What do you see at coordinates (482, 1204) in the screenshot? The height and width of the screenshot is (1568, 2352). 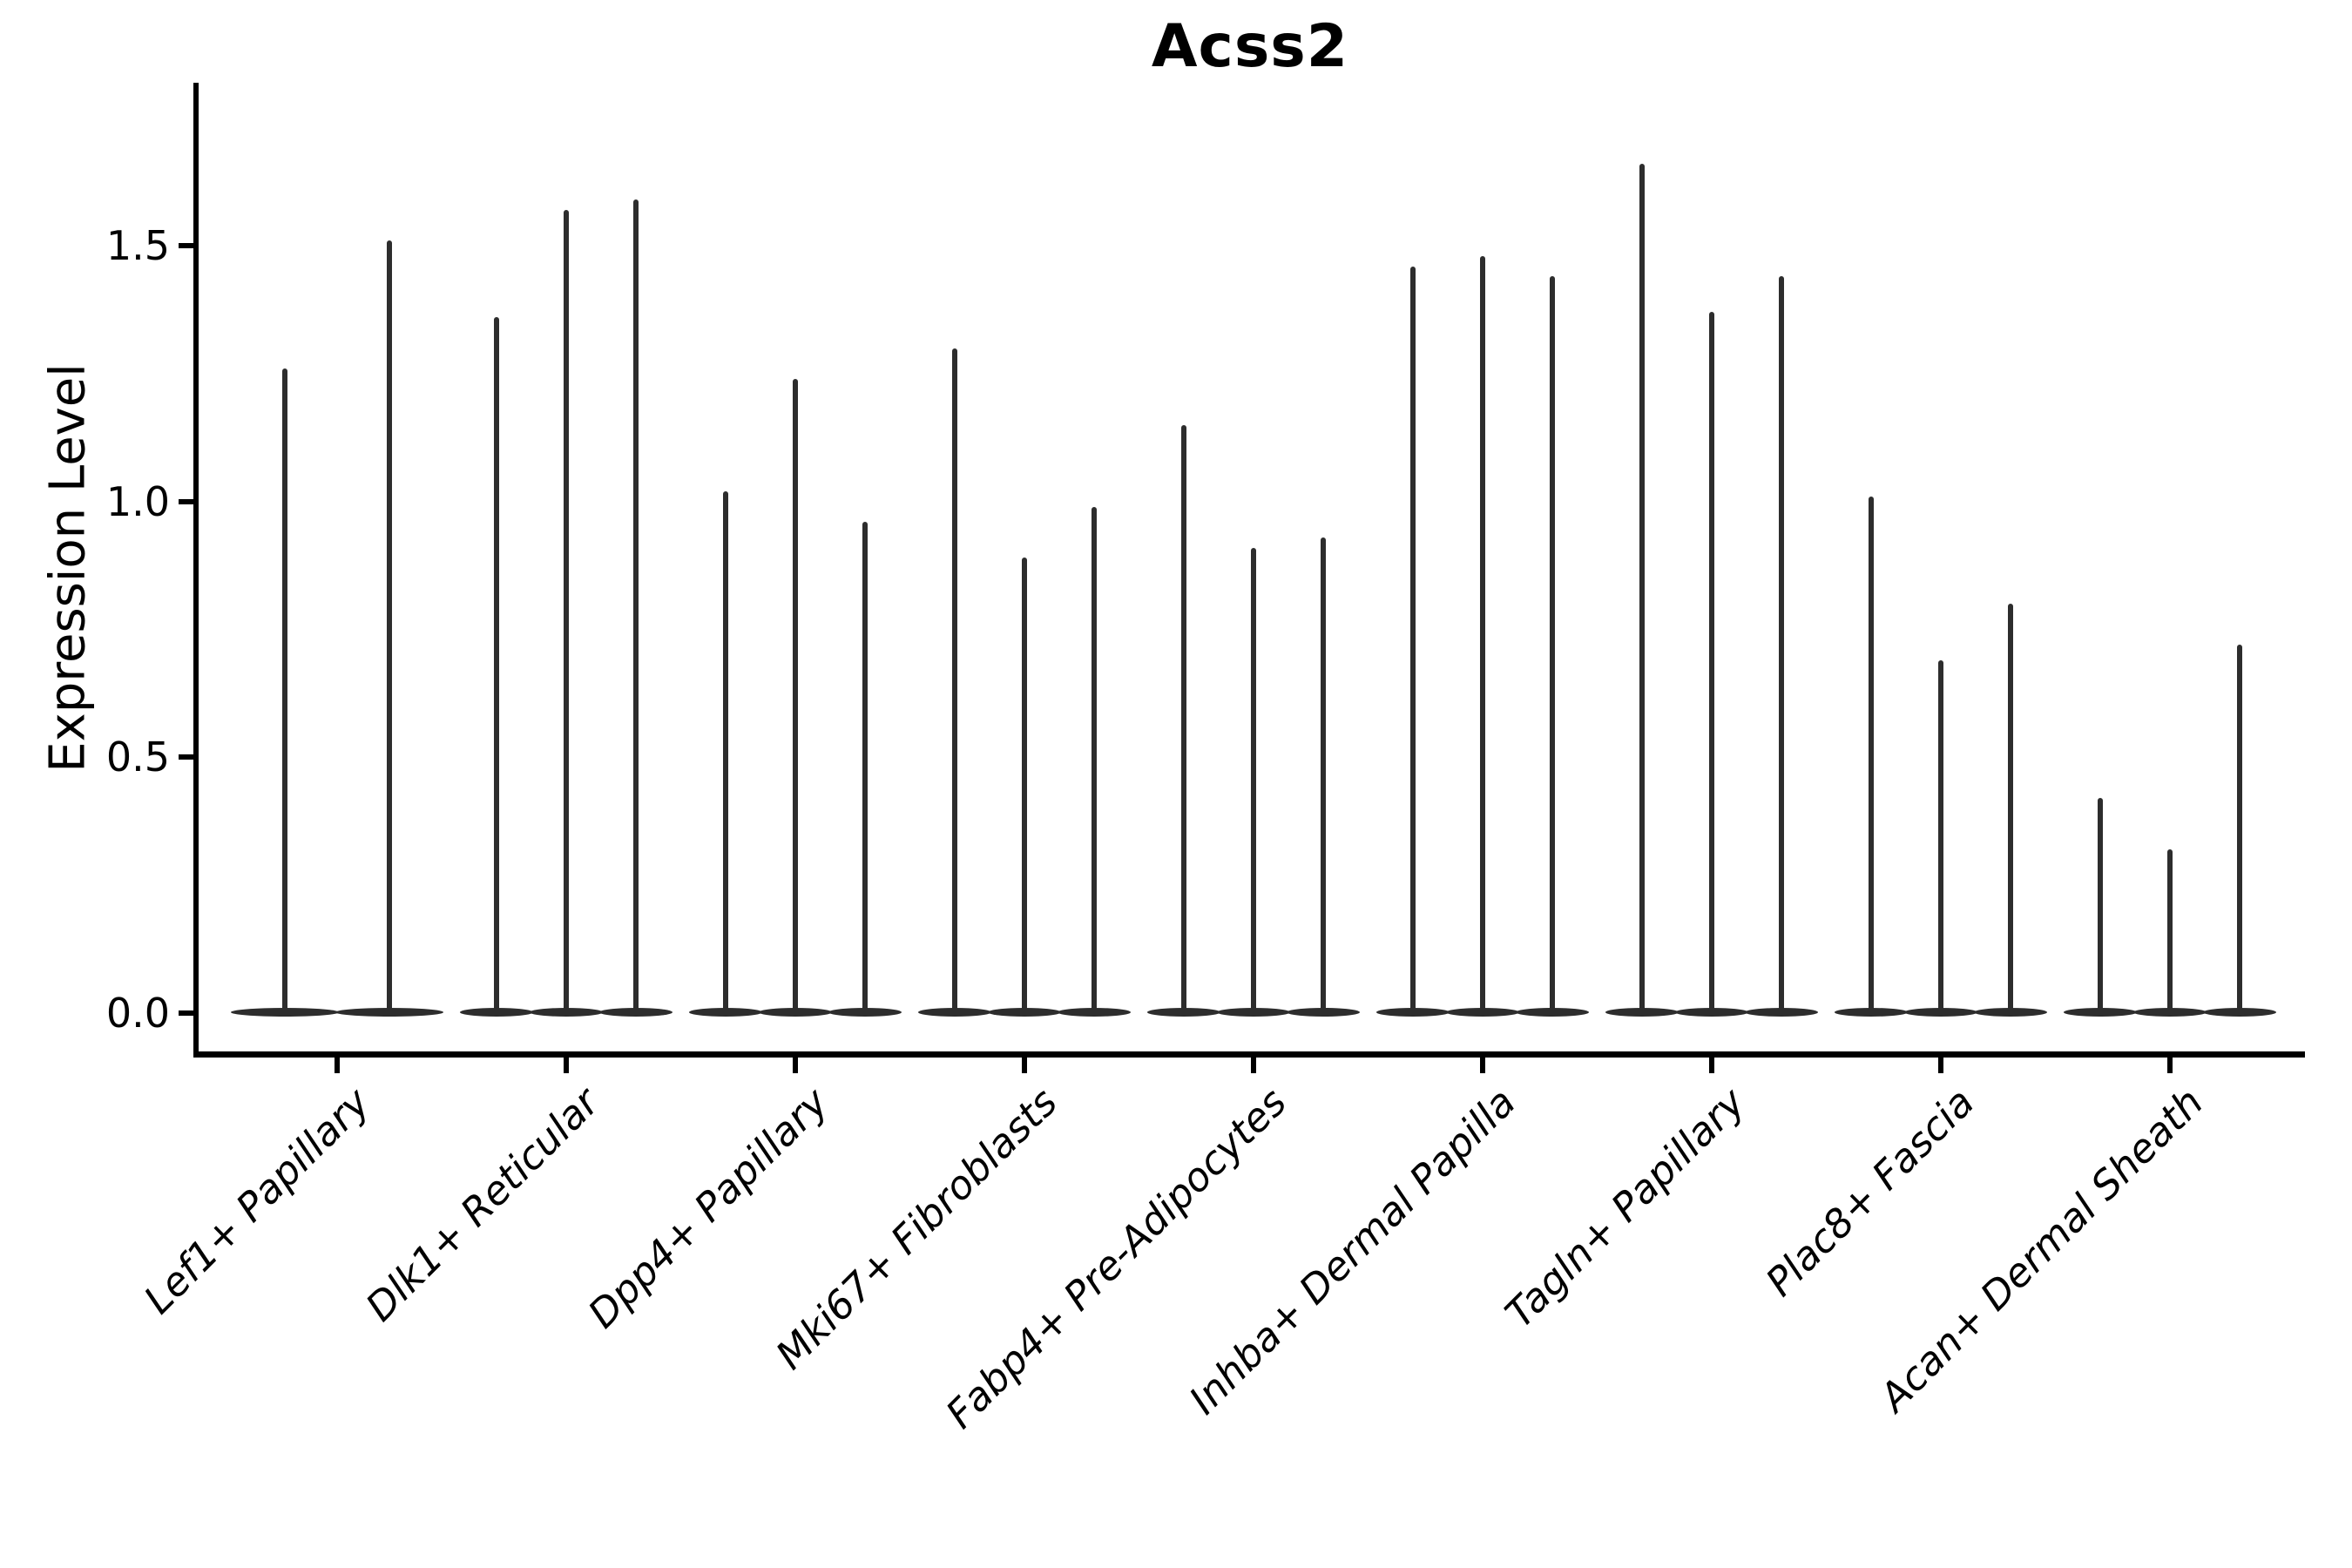 I see `x-tick-label: Dlk1+ Reticular` at bounding box center [482, 1204].